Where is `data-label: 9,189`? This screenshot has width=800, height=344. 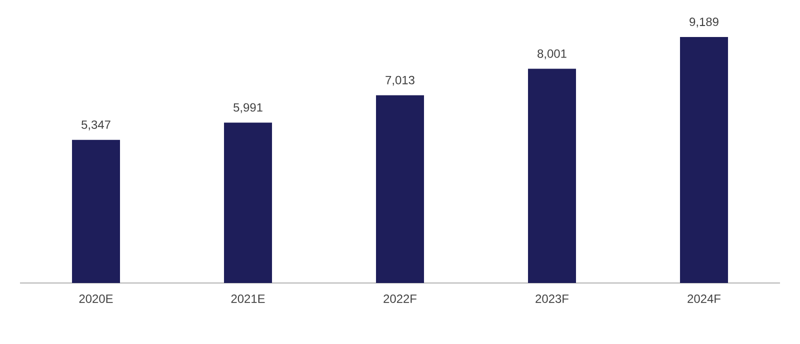
data-label: 9,189 is located at coordinates (704, 23).